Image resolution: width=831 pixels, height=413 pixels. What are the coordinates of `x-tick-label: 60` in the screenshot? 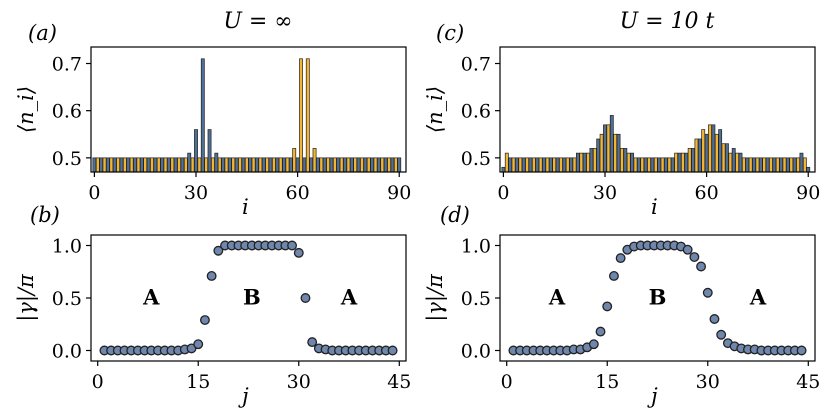 It's located at (707, 193).